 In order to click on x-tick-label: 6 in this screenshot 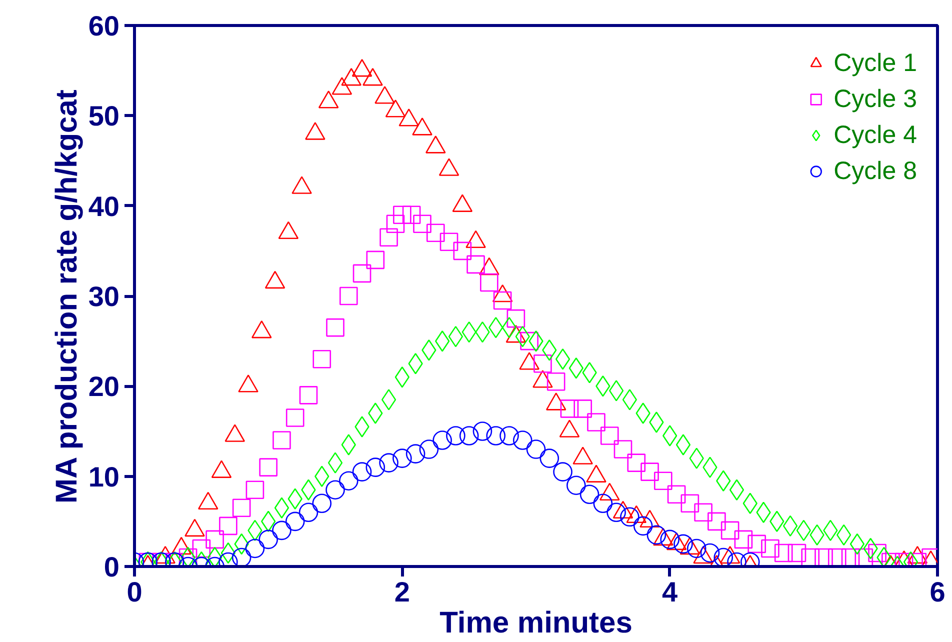, I will do `click(938, 592)`.